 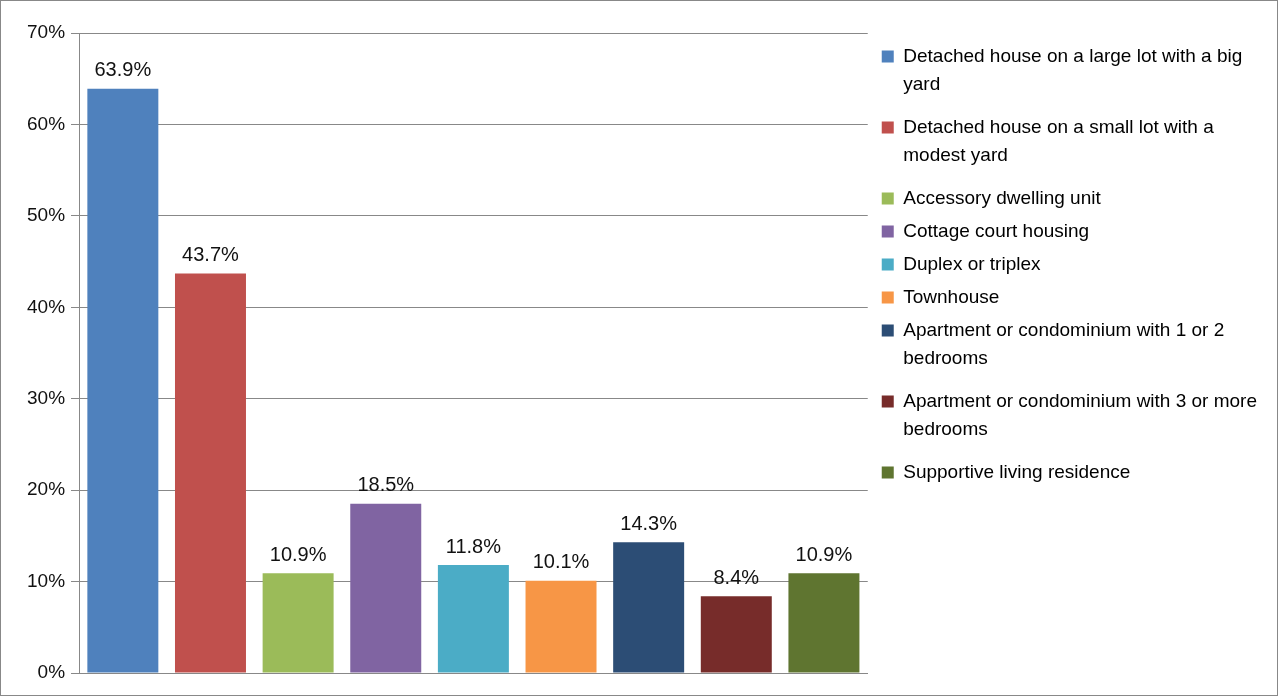 I want to click on y-tick-label: 40%, so click(x=46, y=306).